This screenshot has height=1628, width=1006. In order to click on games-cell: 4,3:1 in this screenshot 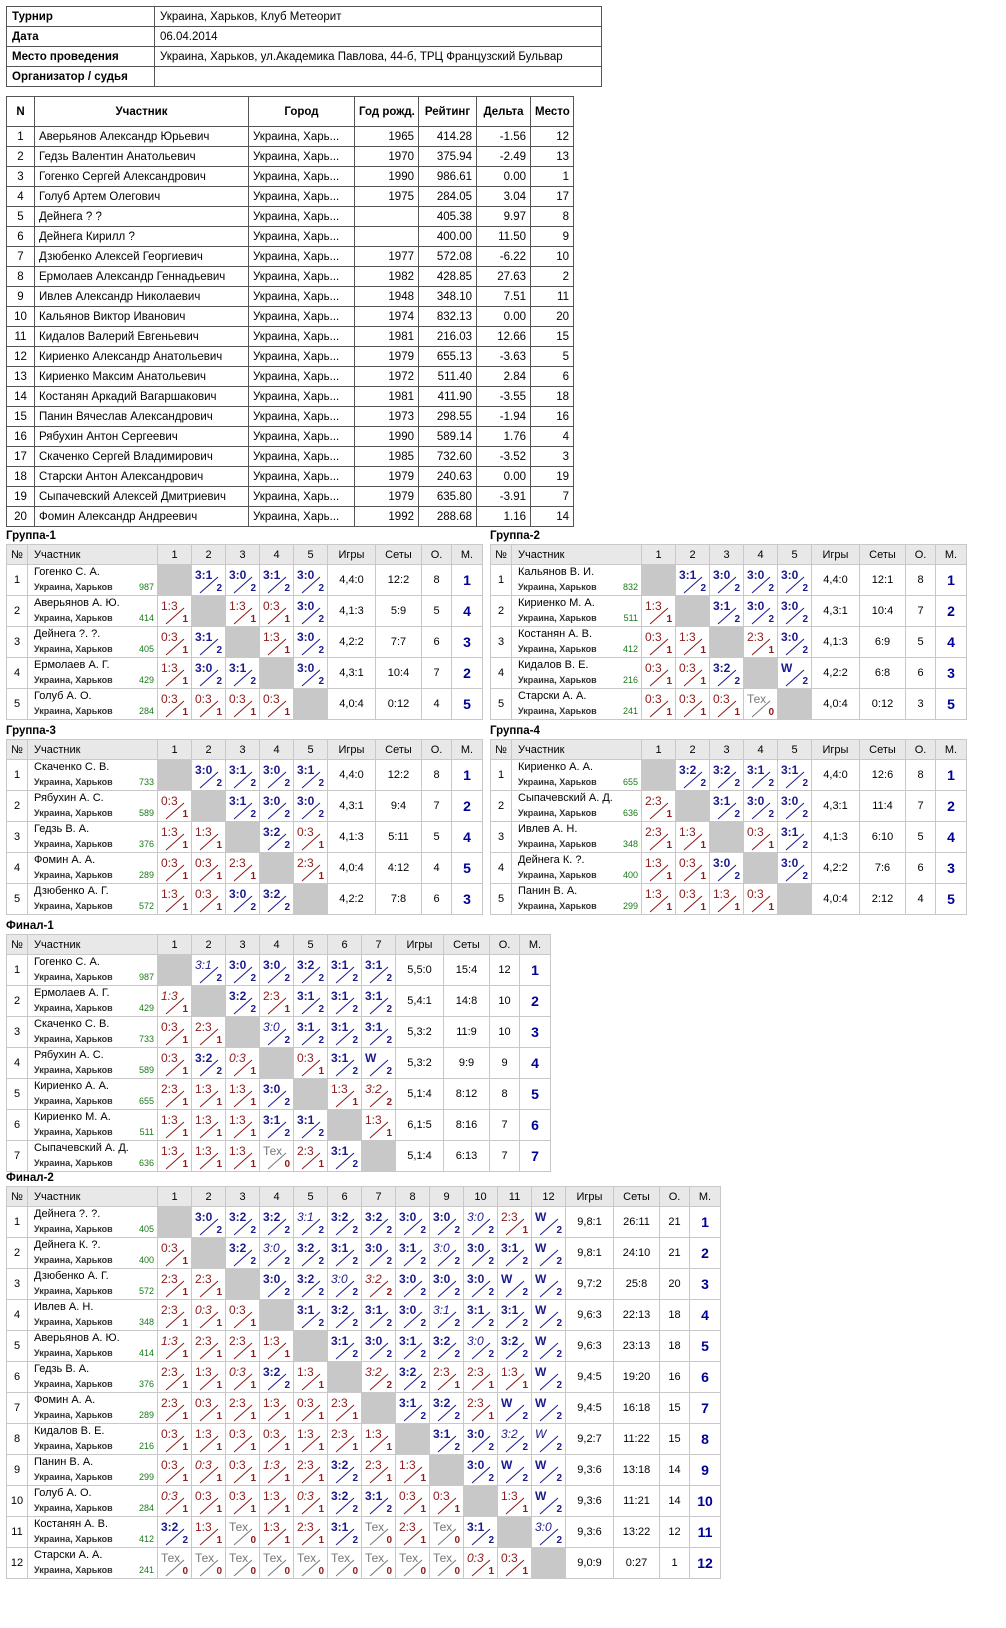, I will do `click(351, 806)`.